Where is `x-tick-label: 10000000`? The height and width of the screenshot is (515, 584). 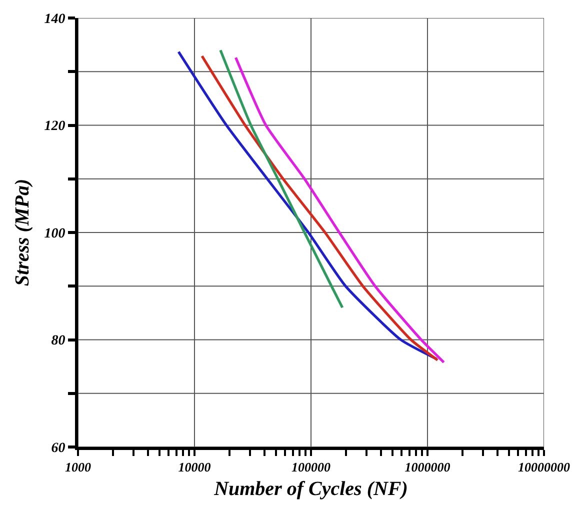 x-tick-label: 10000000 is located at coordinates (544, 467).